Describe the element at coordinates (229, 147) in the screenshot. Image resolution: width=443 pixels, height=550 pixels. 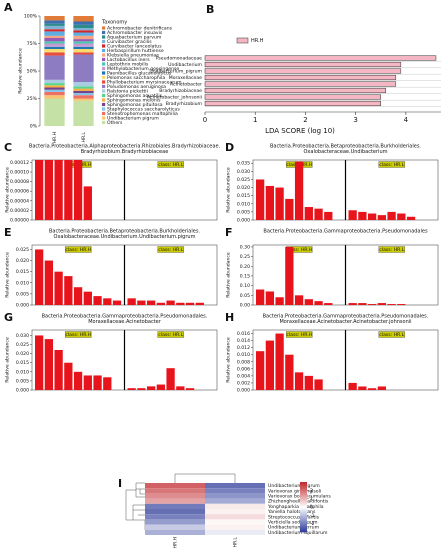
I see `panel-label: D` at that location.